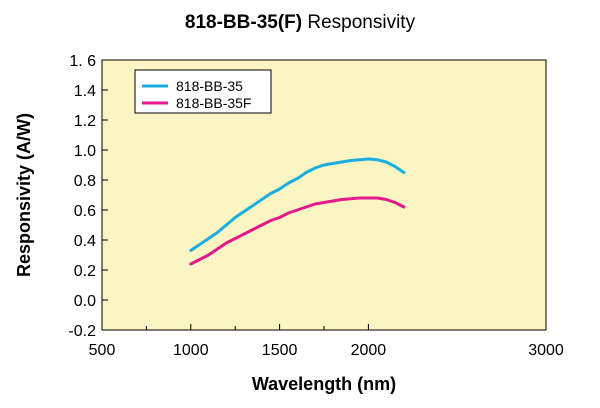 The height and width of the screenshot is (408, 600). Describe the element at coordinates (85, 241) in the screenshot. I see `y-tick-label: 0.4` at that location.